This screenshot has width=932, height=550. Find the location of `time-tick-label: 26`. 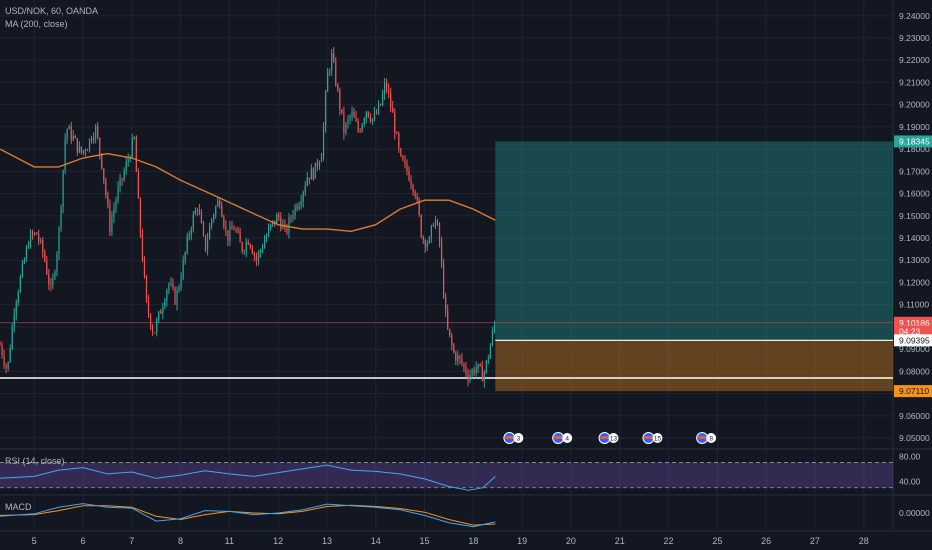

time-tick-label: 26 is located at coordinates (766, 541).